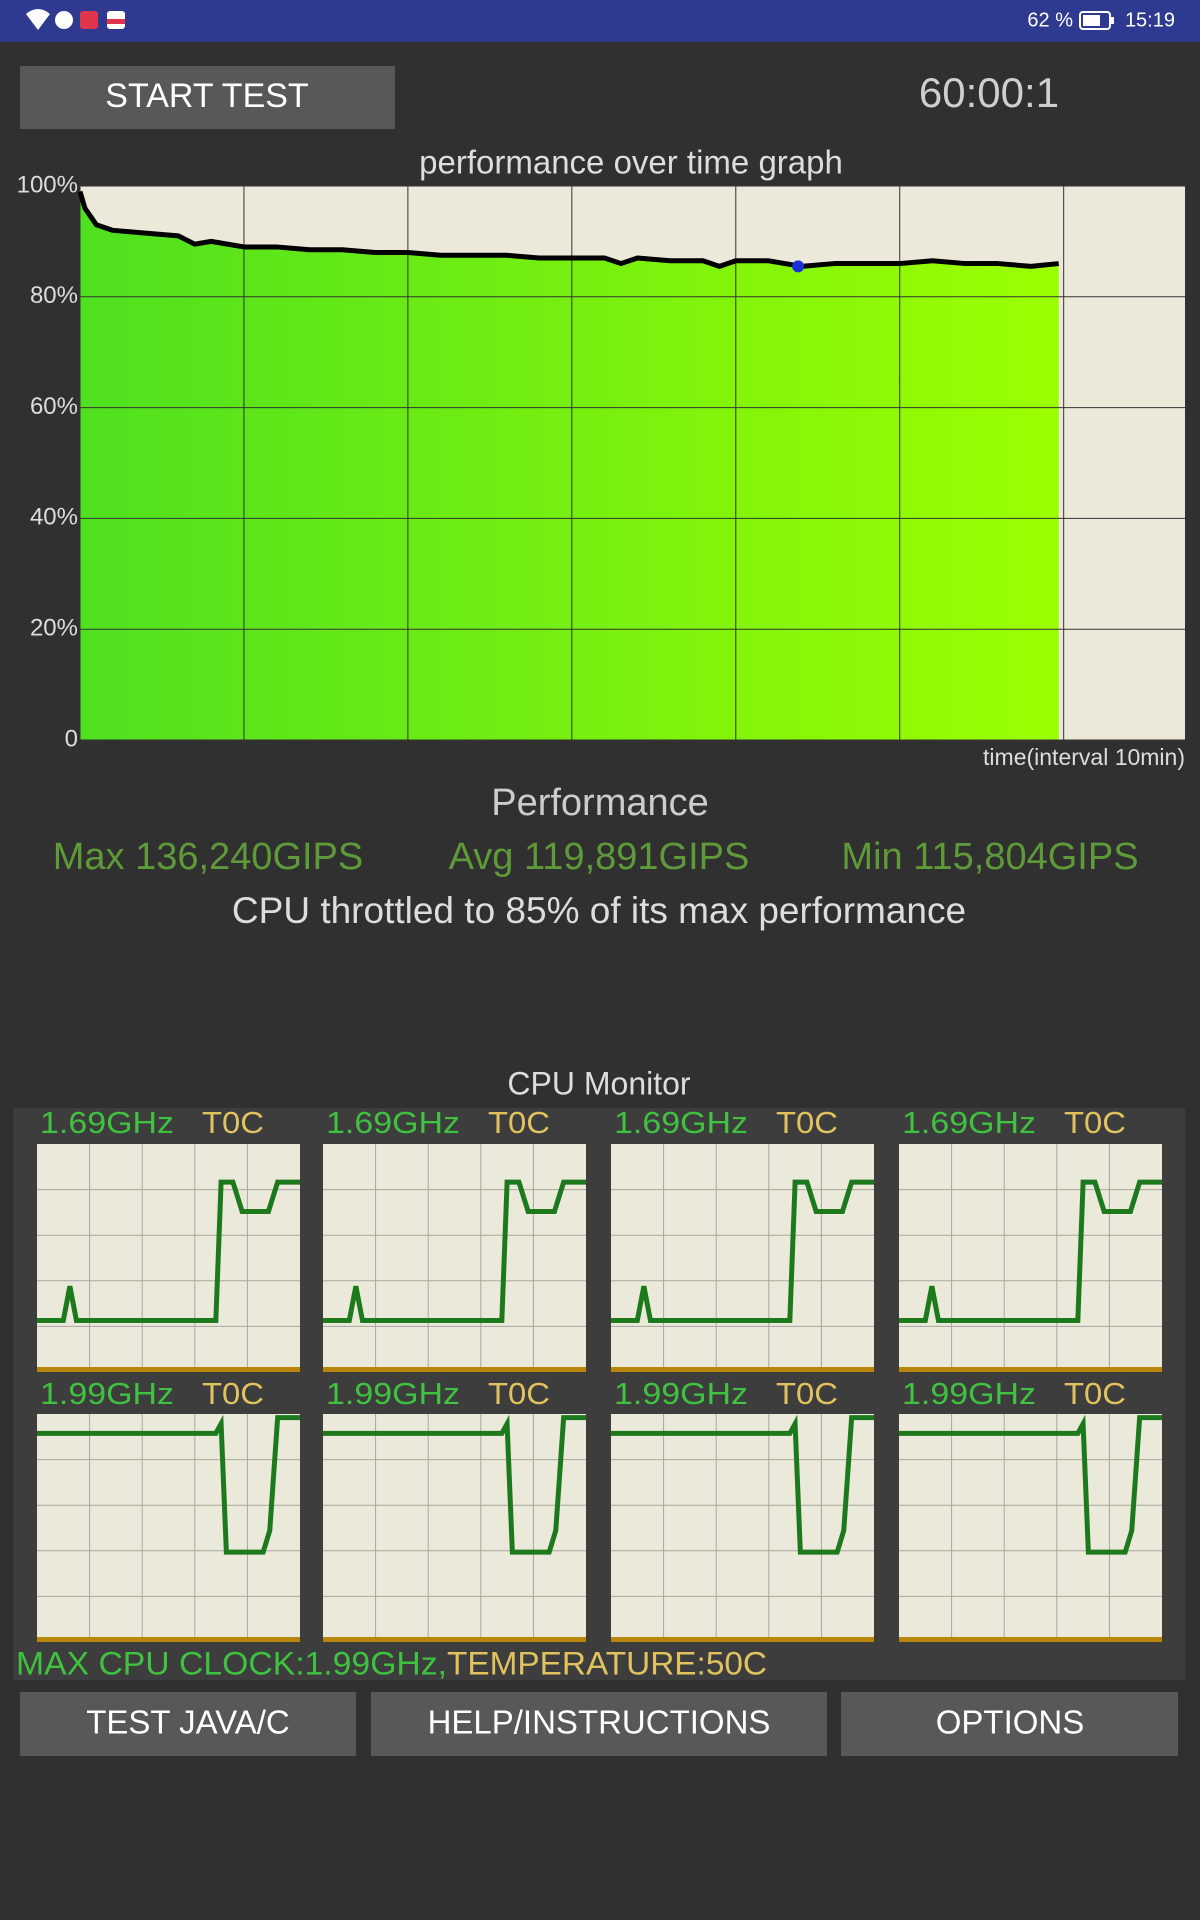 The width and height of the screenshot is (1200, 1920). I want to click on timer: 60:00:1, so click(989, 92).